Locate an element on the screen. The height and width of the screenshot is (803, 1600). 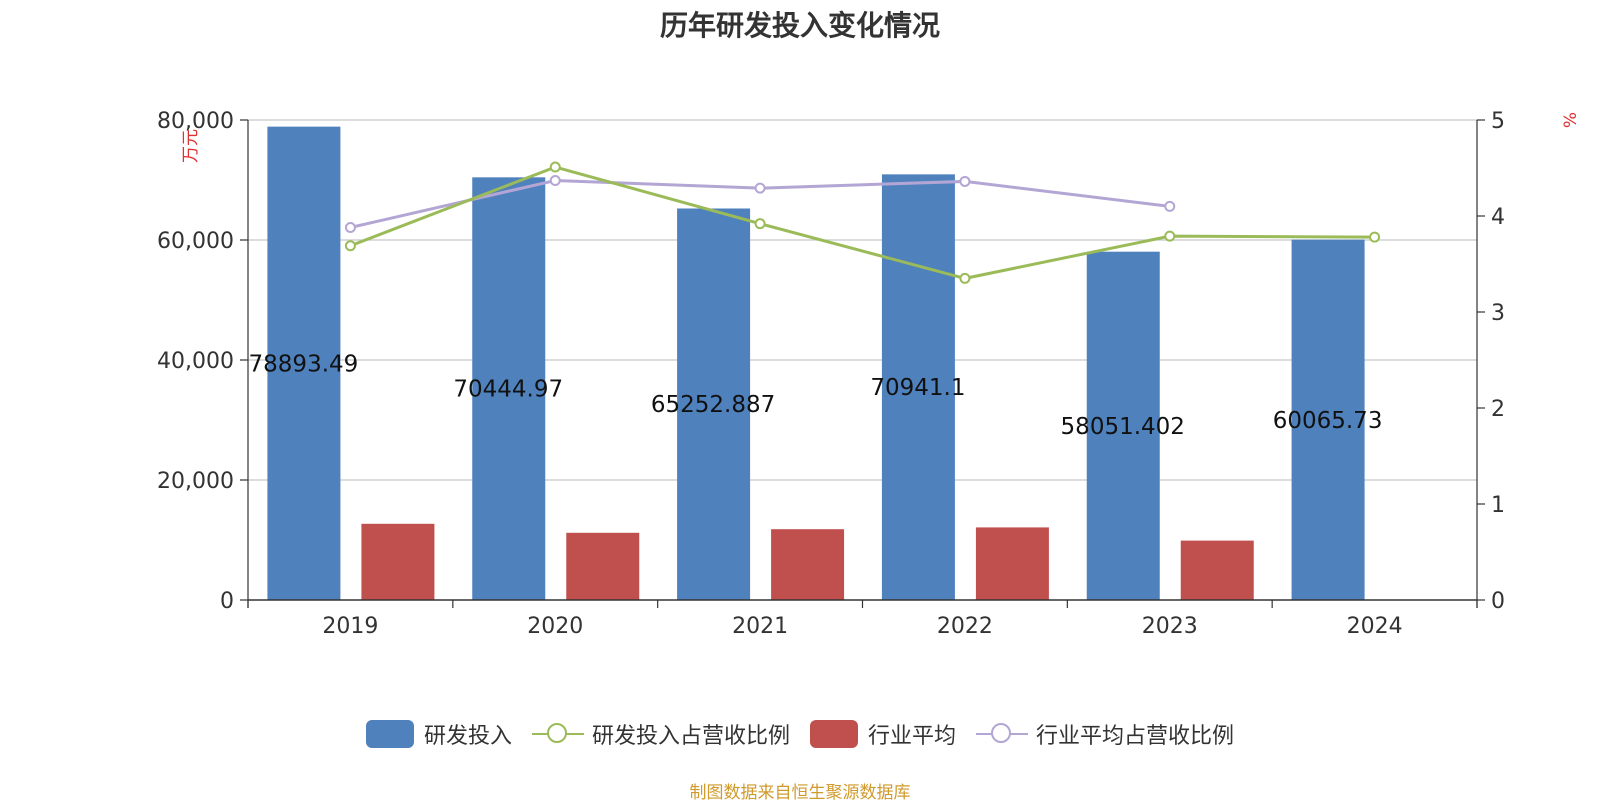
legend-label-industry-ratio: 行业平均占营收比例 is located at coordinates (1135, 736).